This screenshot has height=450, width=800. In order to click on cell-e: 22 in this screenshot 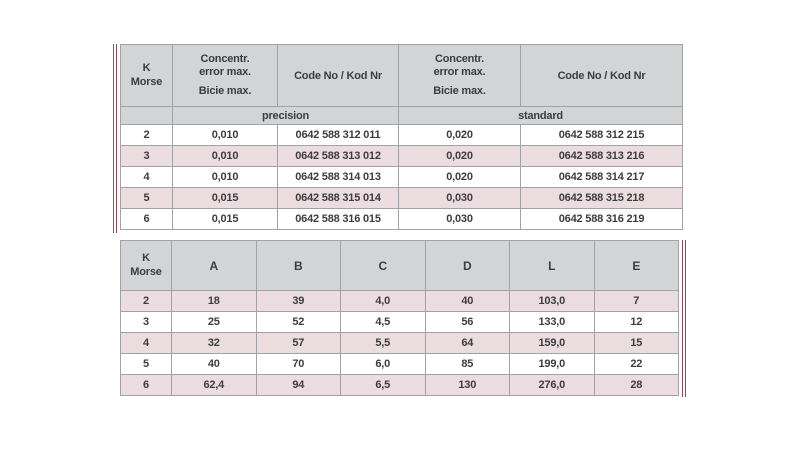, I will do `click(636, 364)`.